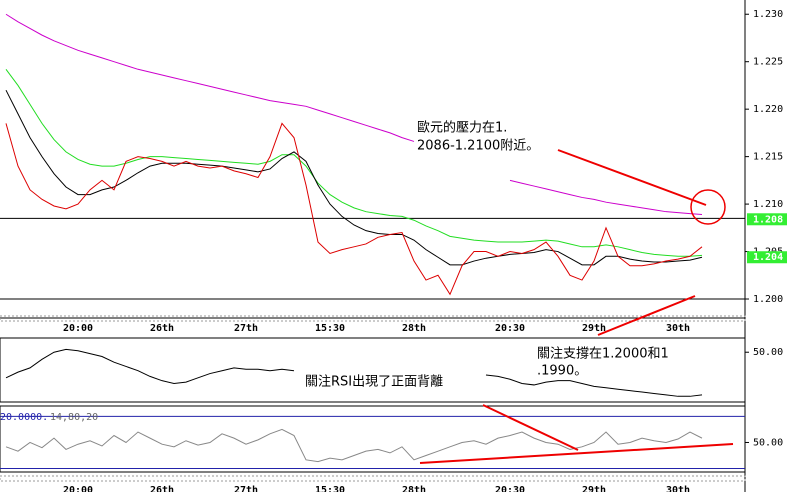 The width and height of the screenshot is (789, 492). What do you see at coordinates (462, 128) in the screenshot?
I see `annotation: 歐元的壓力在1.` at bounding box center [462, 128].